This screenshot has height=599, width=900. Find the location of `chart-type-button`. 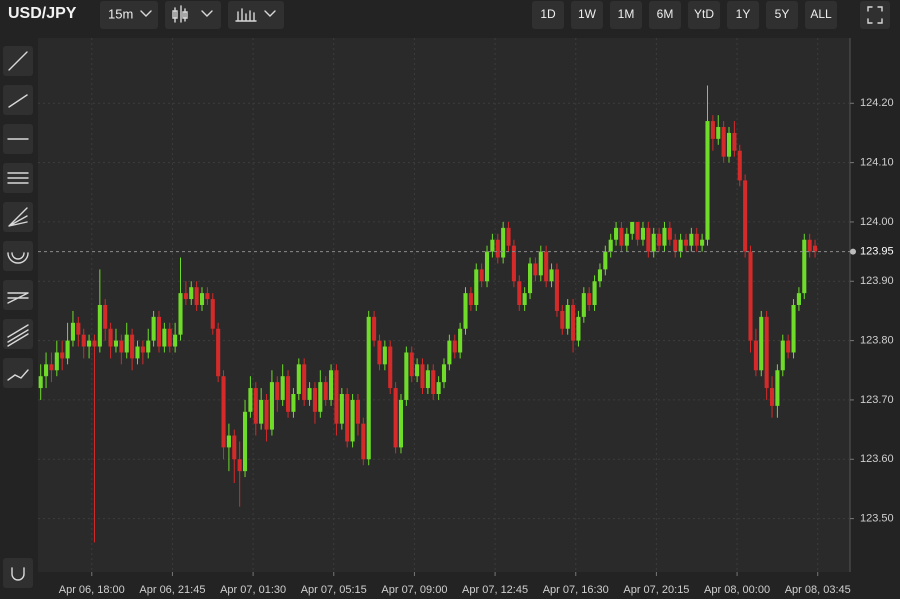

chart-type-button is located at coordinates (193, 15).